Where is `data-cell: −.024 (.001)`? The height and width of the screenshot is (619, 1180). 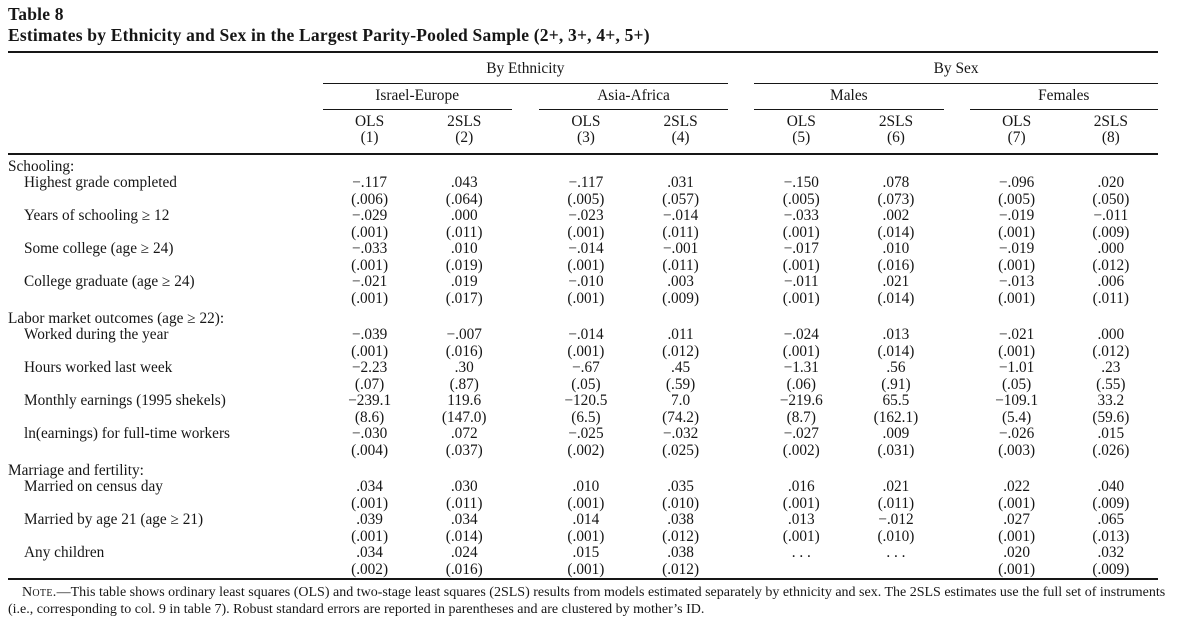 data-cell: −.024 (.001) is located at coordinates (801, 343).